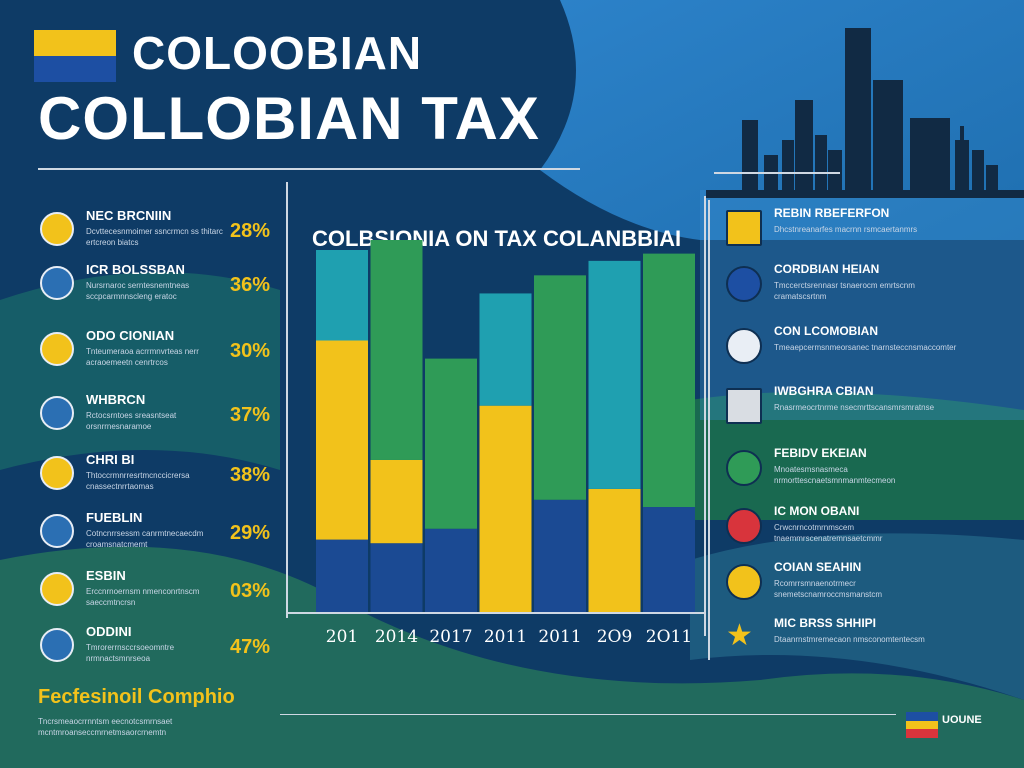 The width and height of the screenshot is (1024, 768). What do you see at coordinates (588, 714) in the screenshot?
I see `footer-divider` at bounding box center [588, 714].